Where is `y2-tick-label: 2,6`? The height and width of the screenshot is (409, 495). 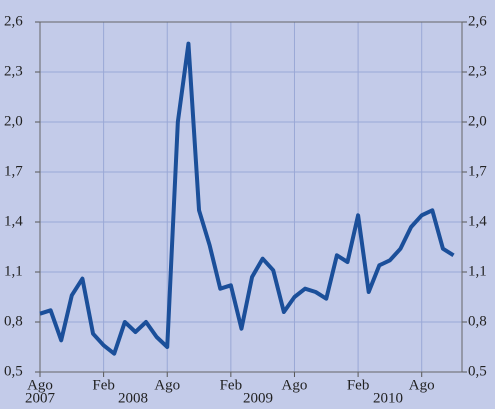
y2-tick-label: 2,6 is located at coordinates (477, 21).